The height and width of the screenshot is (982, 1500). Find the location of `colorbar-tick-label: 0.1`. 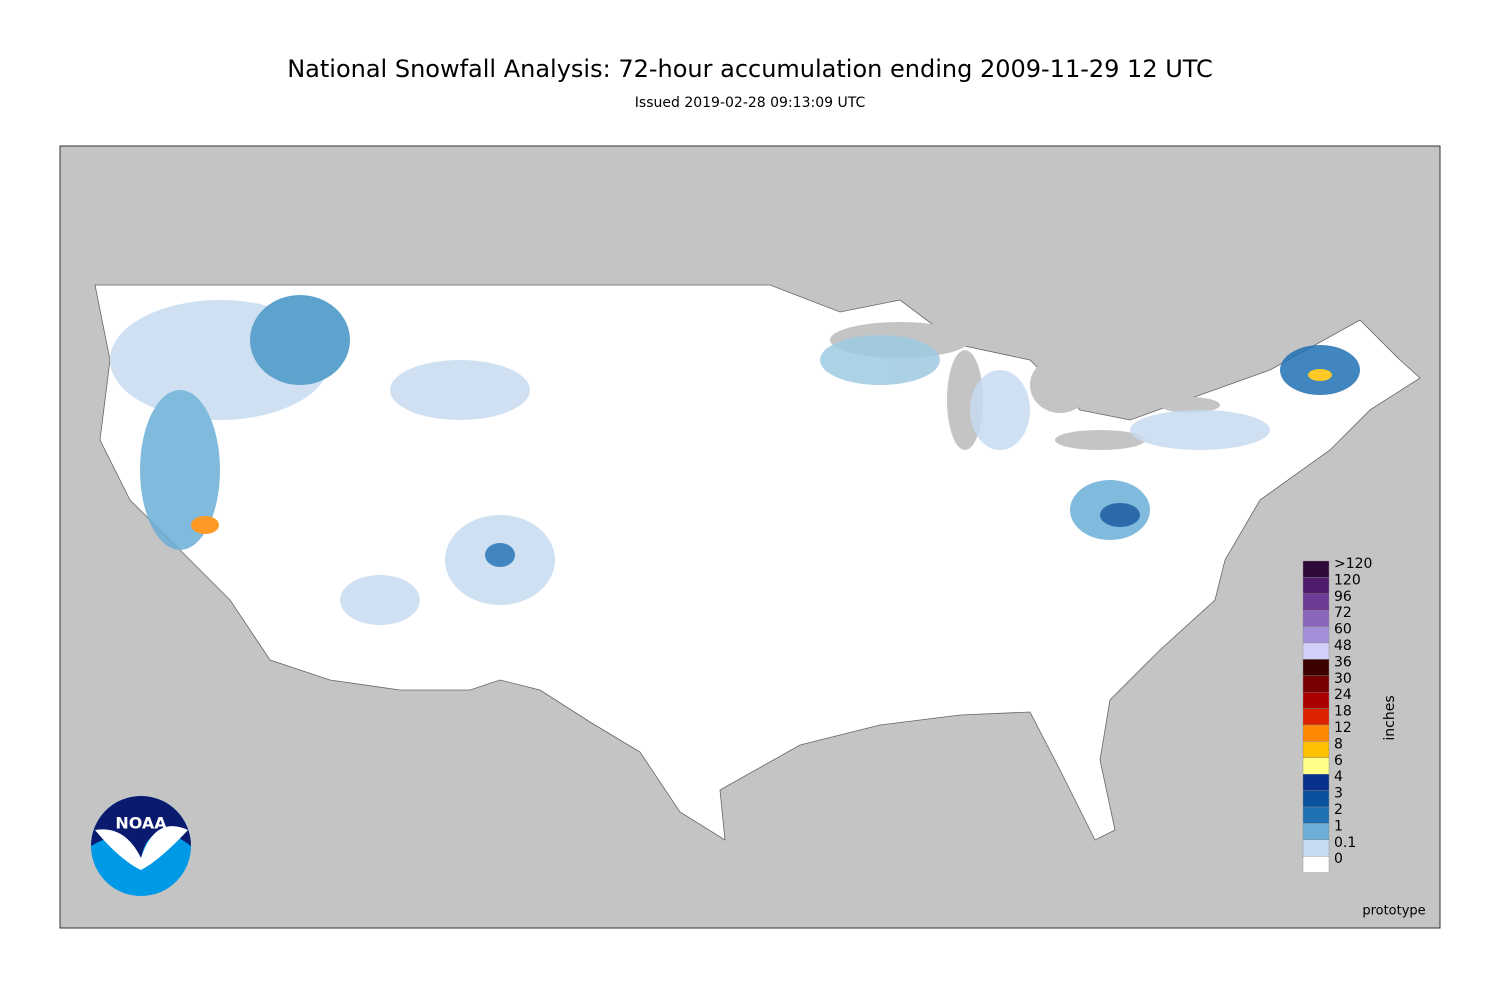

colorbar-tick-label: 0.1 is located at coordinates (1345, 843).